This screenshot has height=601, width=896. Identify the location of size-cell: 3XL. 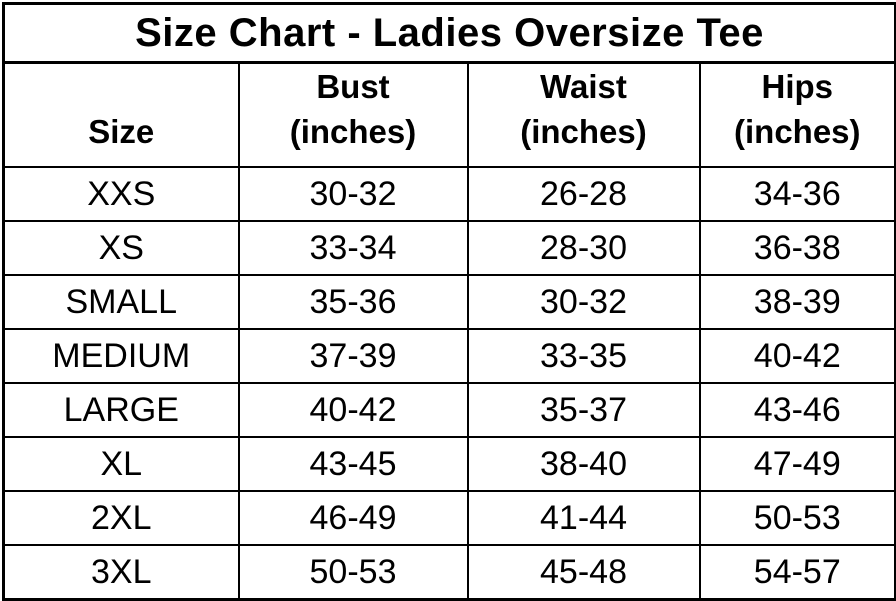
(121, 572).